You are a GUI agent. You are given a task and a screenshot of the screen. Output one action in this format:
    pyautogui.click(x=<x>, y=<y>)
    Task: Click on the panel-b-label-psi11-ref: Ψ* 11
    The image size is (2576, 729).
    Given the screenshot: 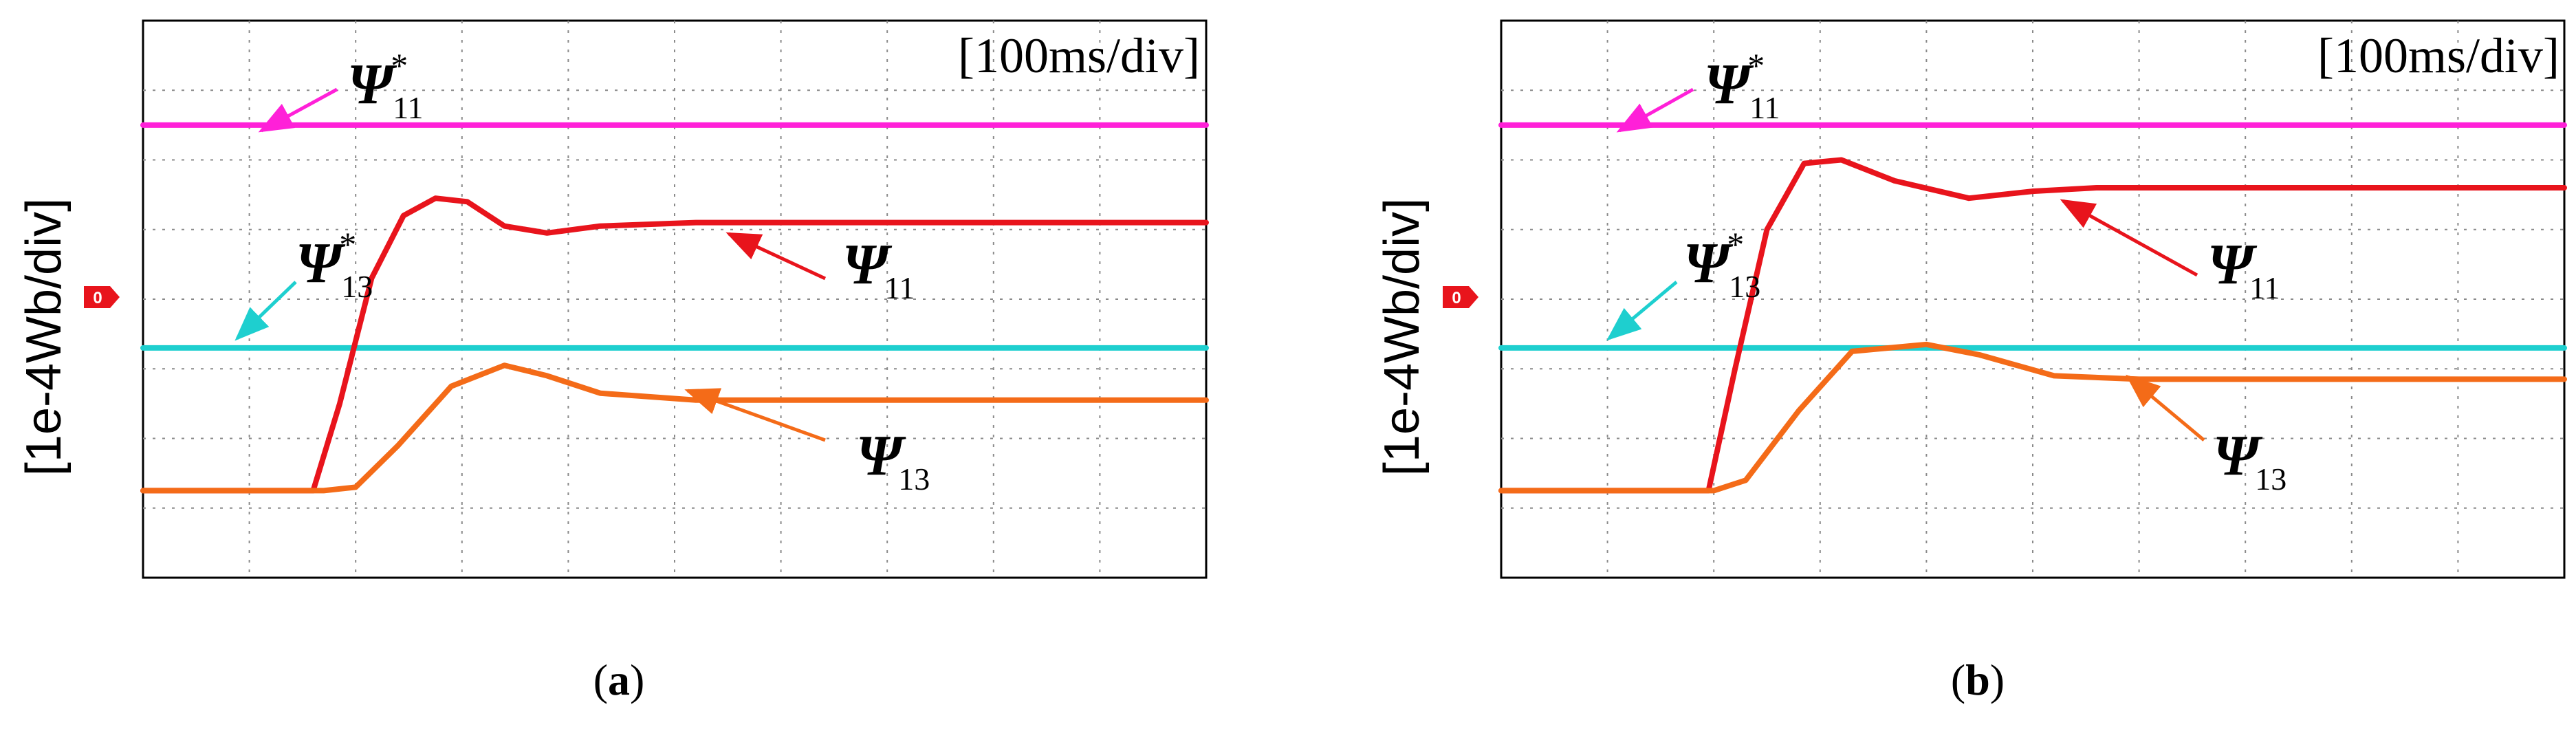 What is the action you would take?
    pyautogui.click(x=1698, y=89)
    